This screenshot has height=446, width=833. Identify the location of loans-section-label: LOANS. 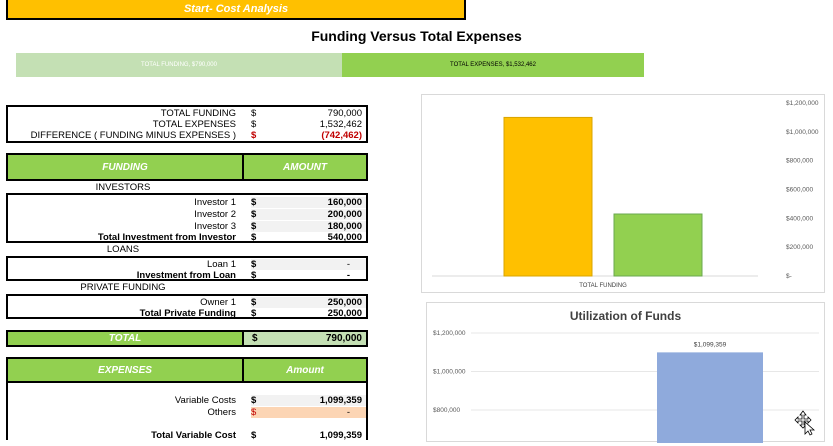
(123, 249).